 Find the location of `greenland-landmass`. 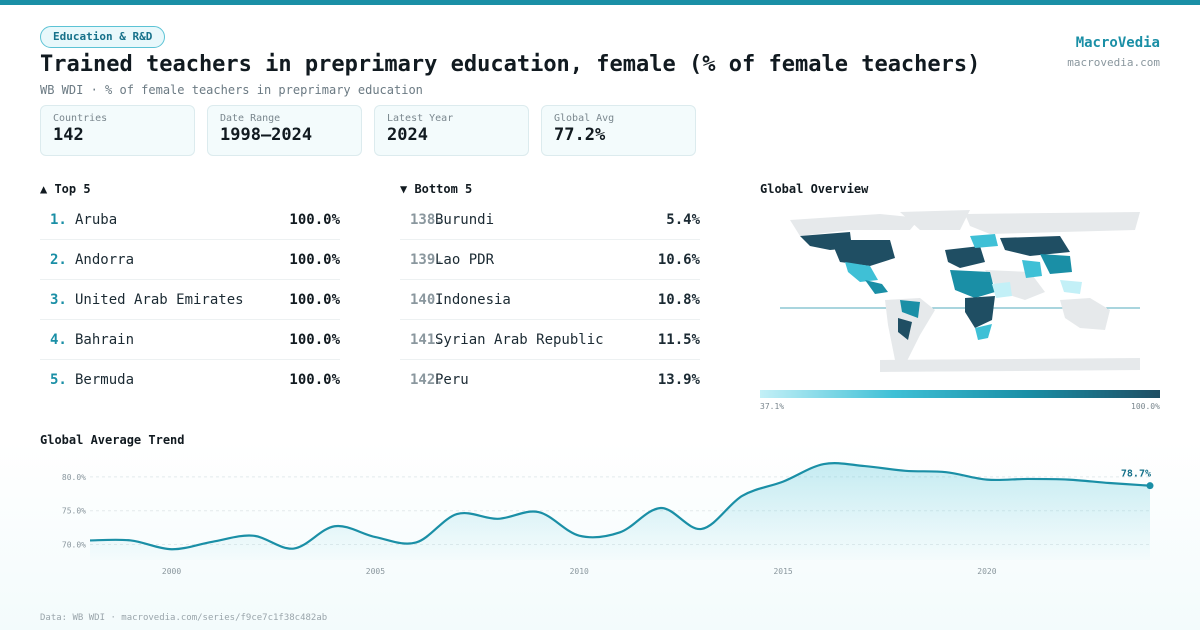

greenland-landmass is located at coordinates (935, 220).